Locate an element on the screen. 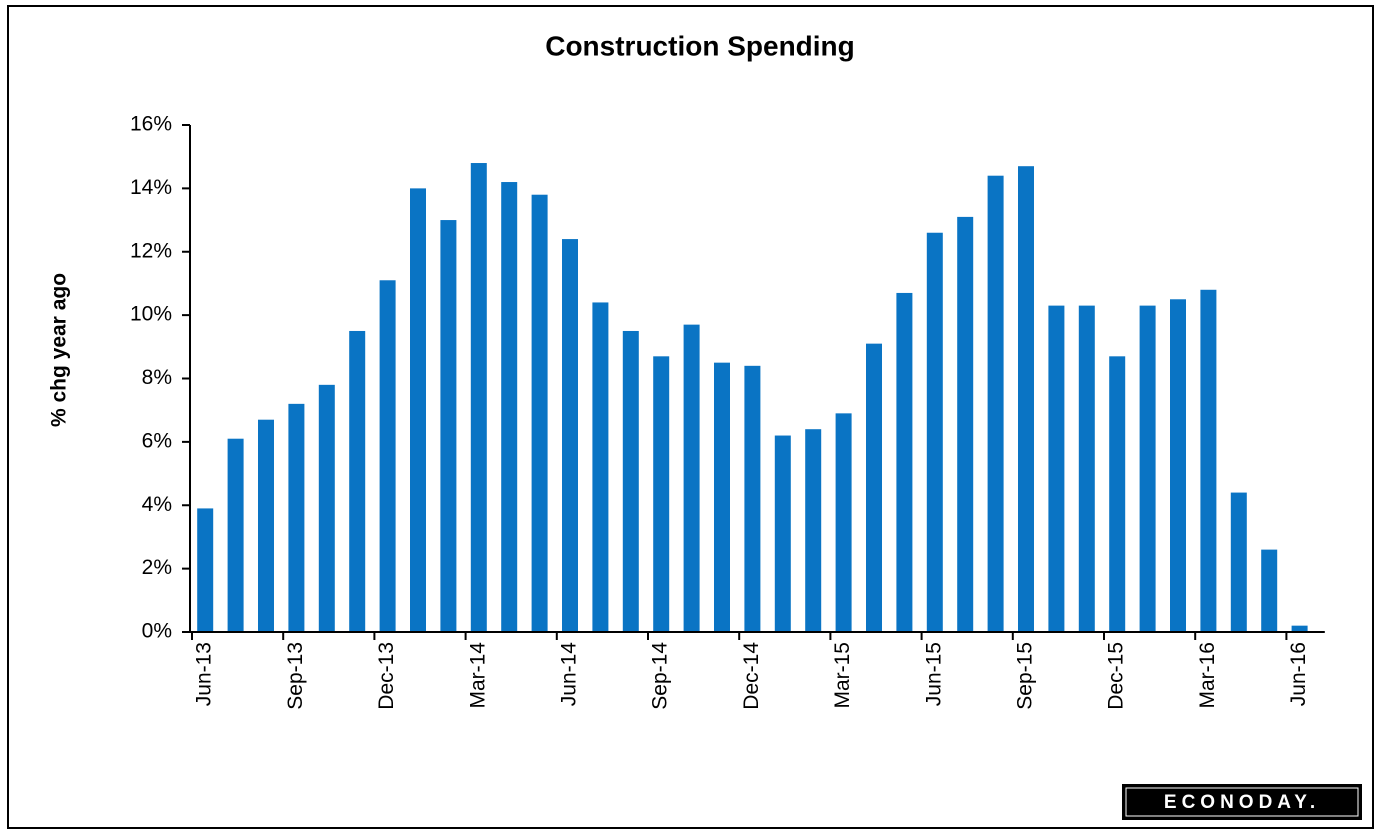 Image resolution: width=1382 pixels, height=835 pixels. y-tick-label: 4% is located at coordinates (157, 504).